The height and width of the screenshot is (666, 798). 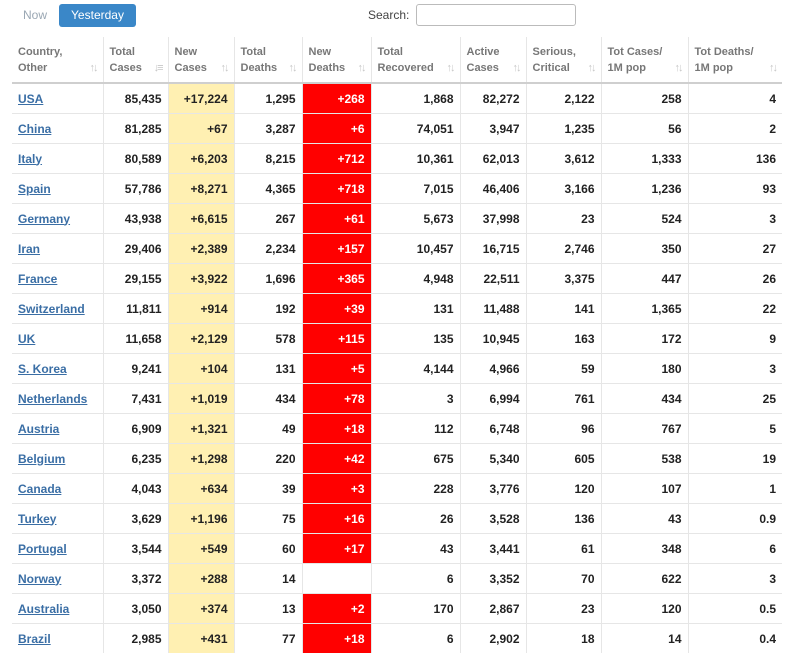 What do you see at coordinates (493, 578) in the screenshot?
I see `cell-active-cases: 3,352` at bounding box center [493, 578].